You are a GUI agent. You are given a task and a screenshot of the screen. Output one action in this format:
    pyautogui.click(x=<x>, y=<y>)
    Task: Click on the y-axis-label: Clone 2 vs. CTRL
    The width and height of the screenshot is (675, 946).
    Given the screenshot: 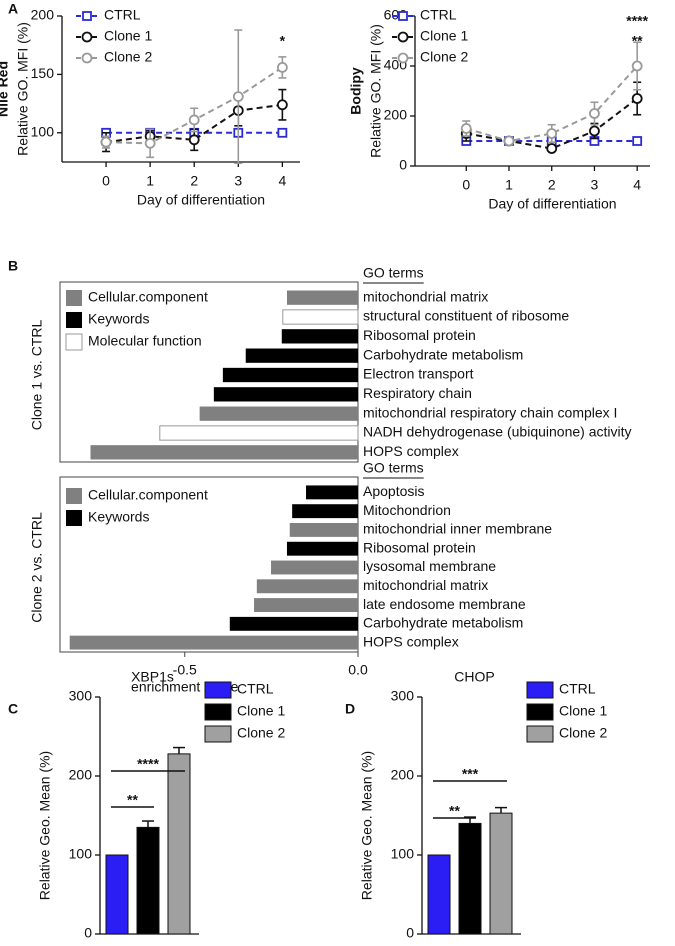 What is the action you would take?
    pyautogui.click(x=37, y=567)
    